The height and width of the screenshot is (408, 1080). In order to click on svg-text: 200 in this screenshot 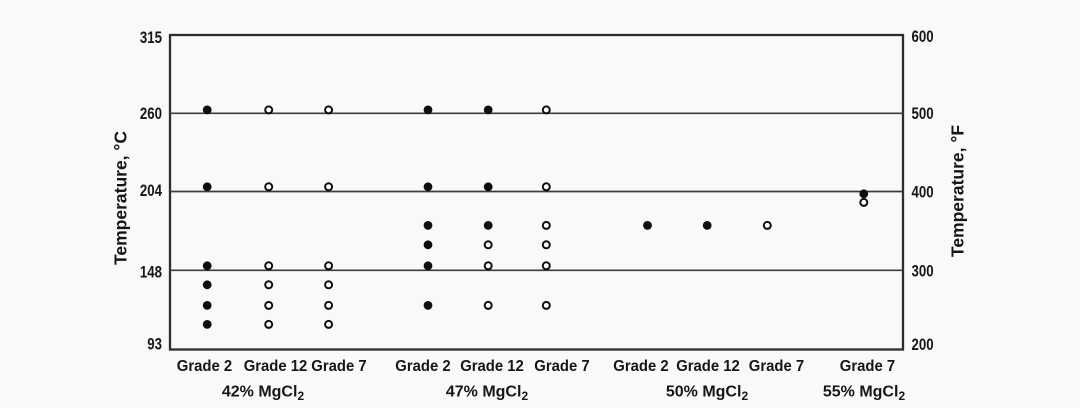, I will do `click(923, 345)`.